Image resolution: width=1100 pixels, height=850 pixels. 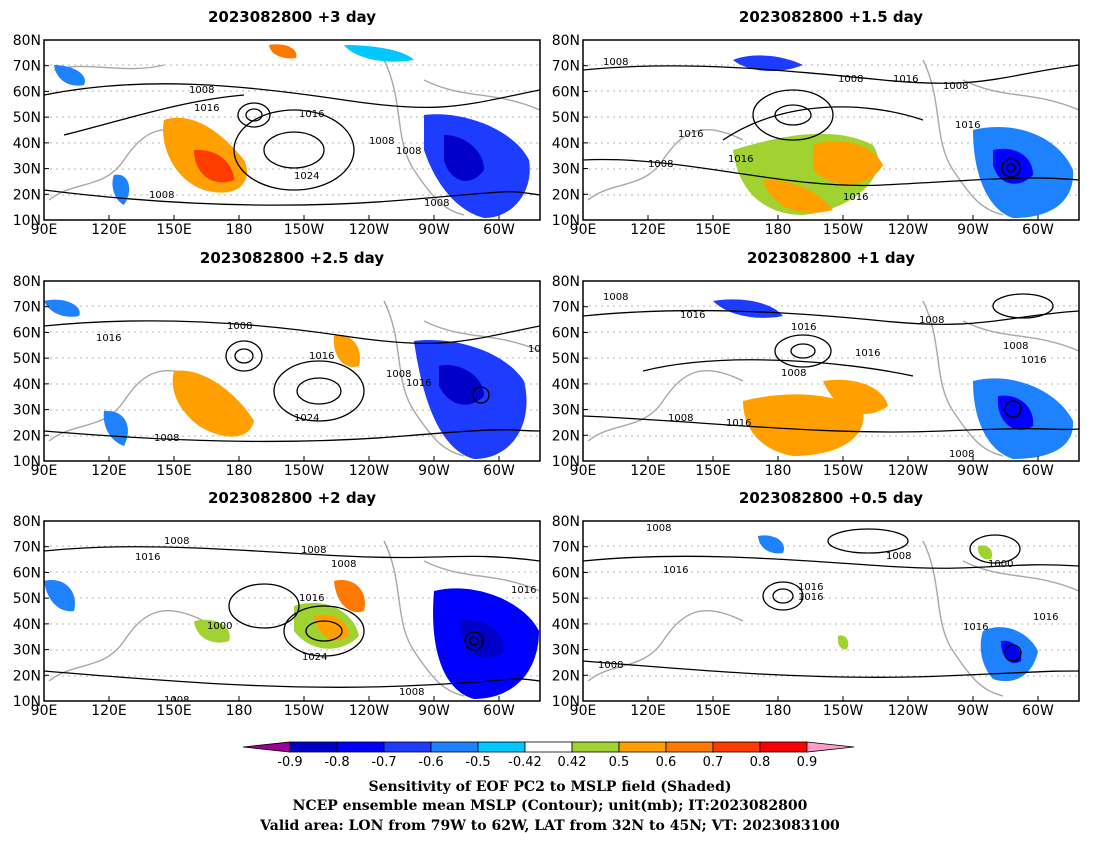 I want to click on colorbar-tick-label: 0.7, so click(x=713, y=762).